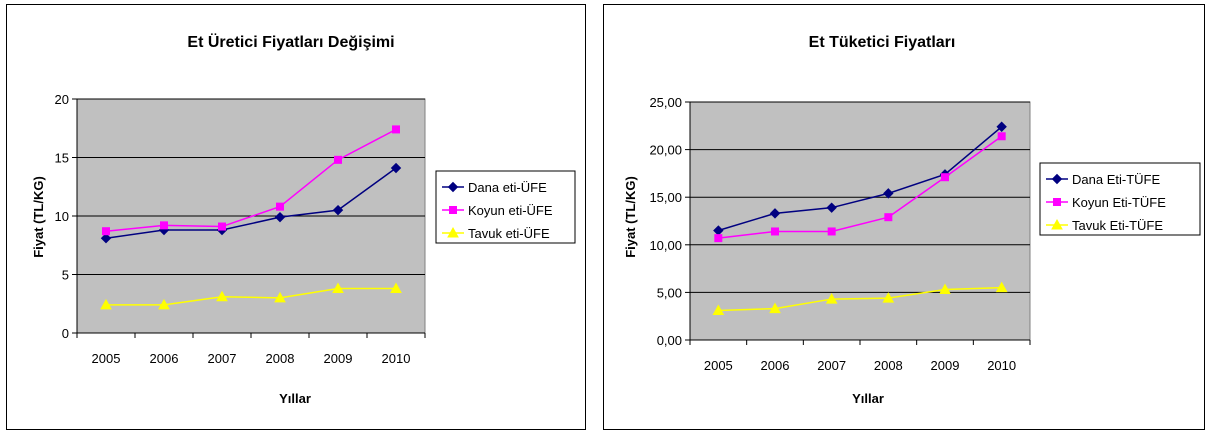 This screenshot has height=430, width=1205. I want to click on legend-entry: Tavuk Eti-TÜFE, so click(1117, 225).